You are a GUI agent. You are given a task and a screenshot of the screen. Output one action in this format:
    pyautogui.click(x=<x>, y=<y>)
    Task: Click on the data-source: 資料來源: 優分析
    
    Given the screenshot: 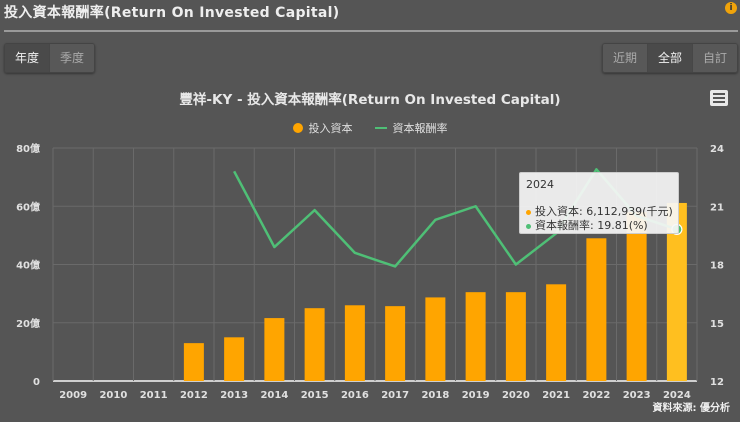 What is the action you would take?
    pyautogui.click(x=691, y=408)
    